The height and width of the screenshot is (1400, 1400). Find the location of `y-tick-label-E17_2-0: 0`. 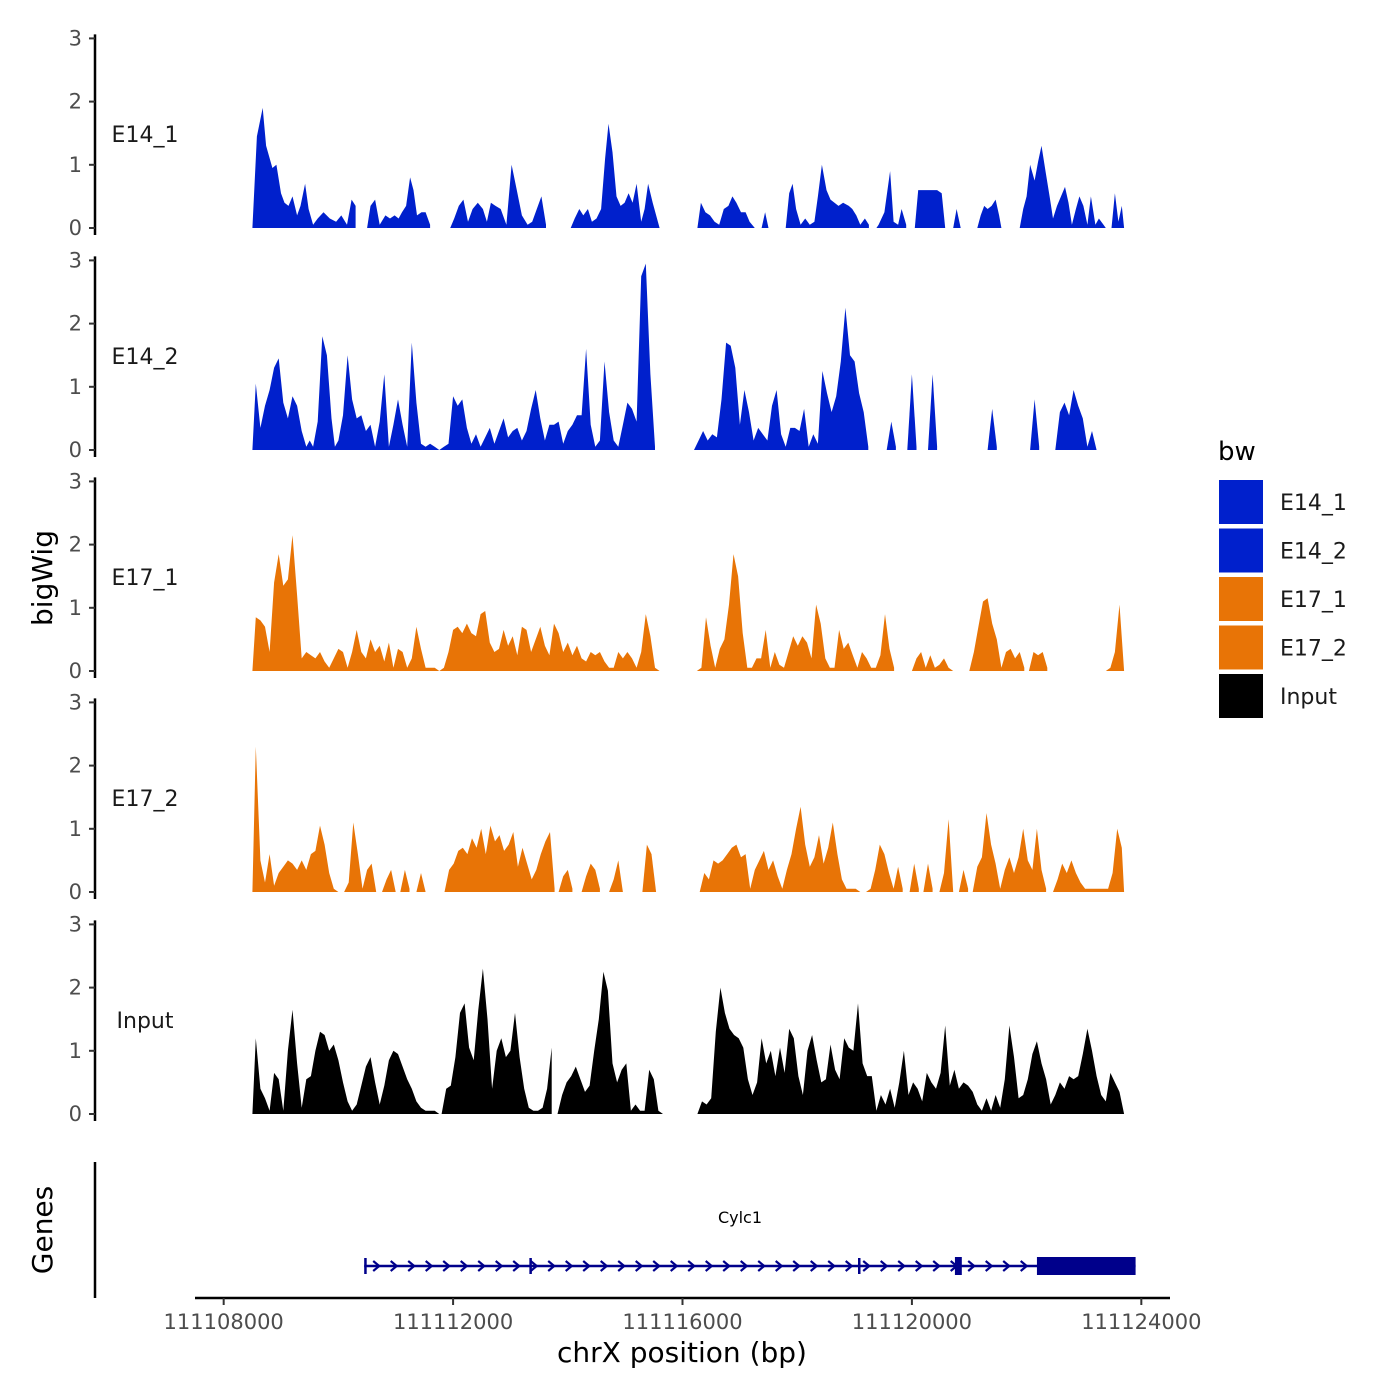

y-tick-label-E17_2-0: 0 is located at coordinates (75, 892).